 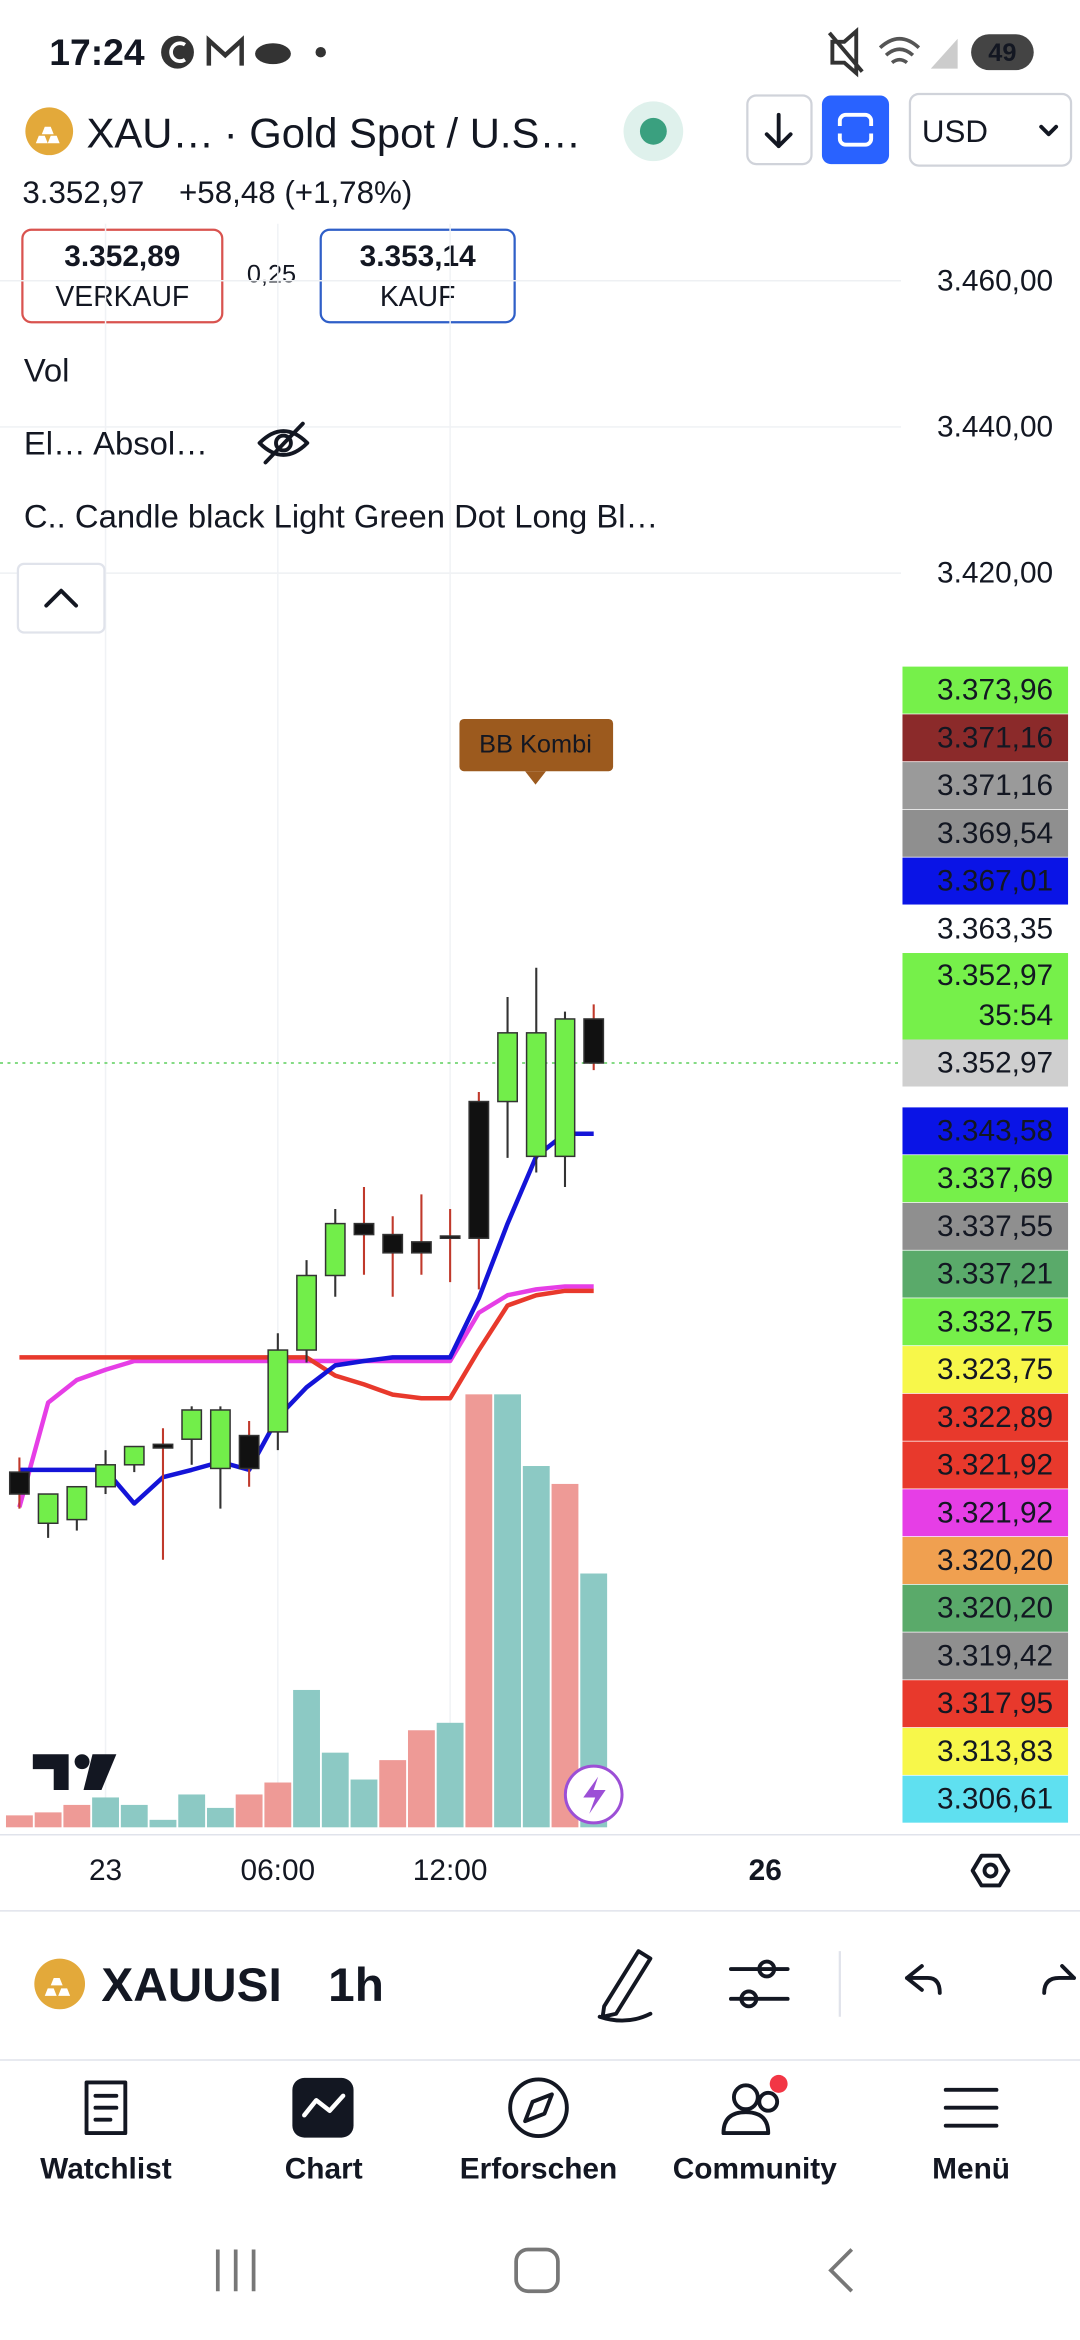 I want to click on nav-menu: Menü, so click(x=971, y=2136).